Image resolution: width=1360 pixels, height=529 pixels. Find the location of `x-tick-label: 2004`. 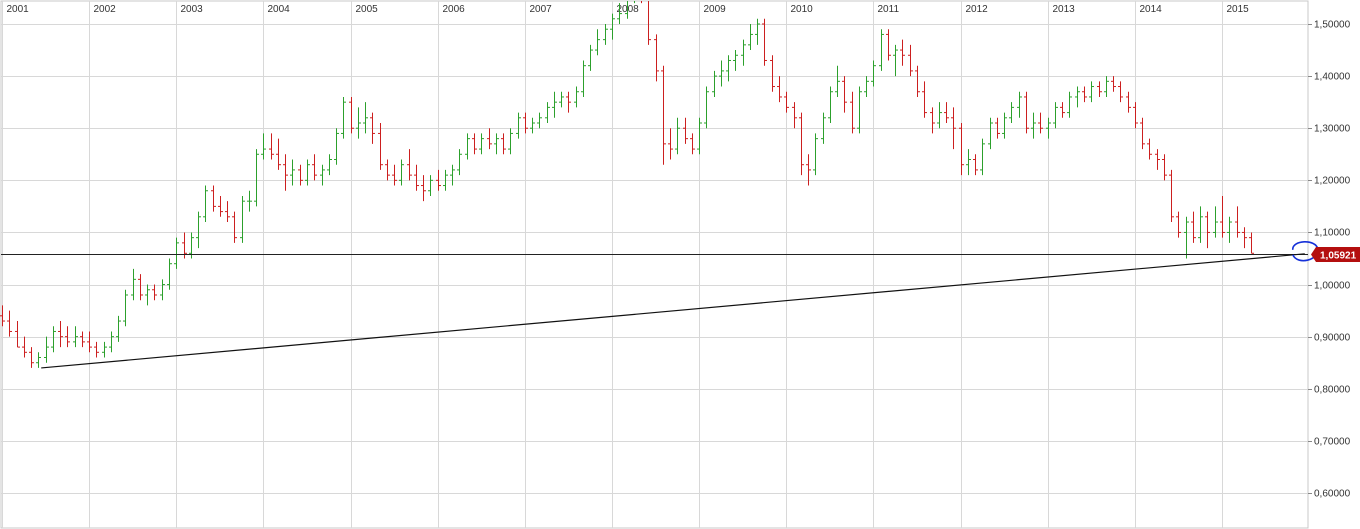

x-tick-label: 2004 is located at coordinates (279, 9).